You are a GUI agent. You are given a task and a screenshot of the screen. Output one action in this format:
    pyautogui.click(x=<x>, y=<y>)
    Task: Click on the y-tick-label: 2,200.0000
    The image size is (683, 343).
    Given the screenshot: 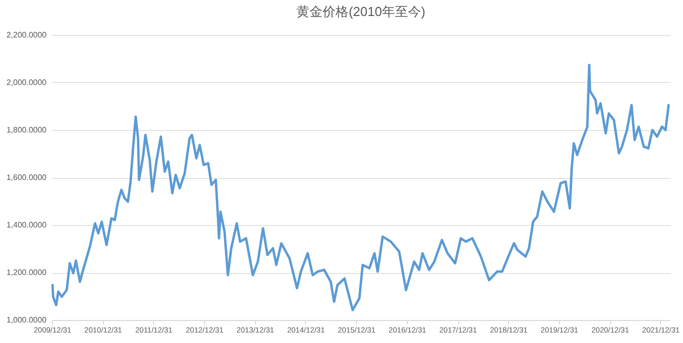 What is the action you would take?
    pyautogui.click(x=27, y=35)
    